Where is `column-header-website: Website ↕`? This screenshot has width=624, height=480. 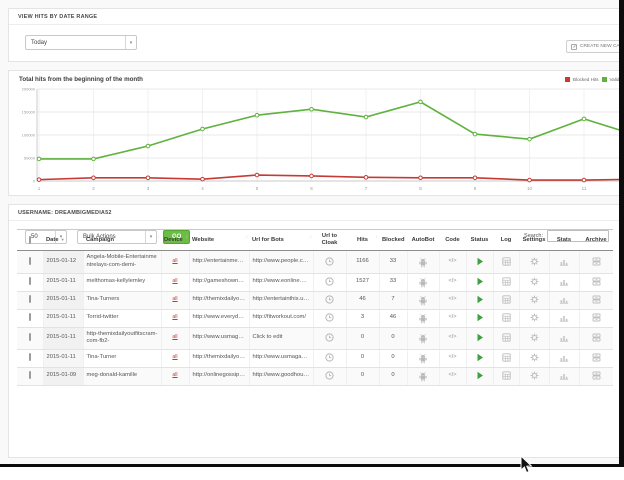 column-header-website: Website ↕ is located at coordinates (219, 240).